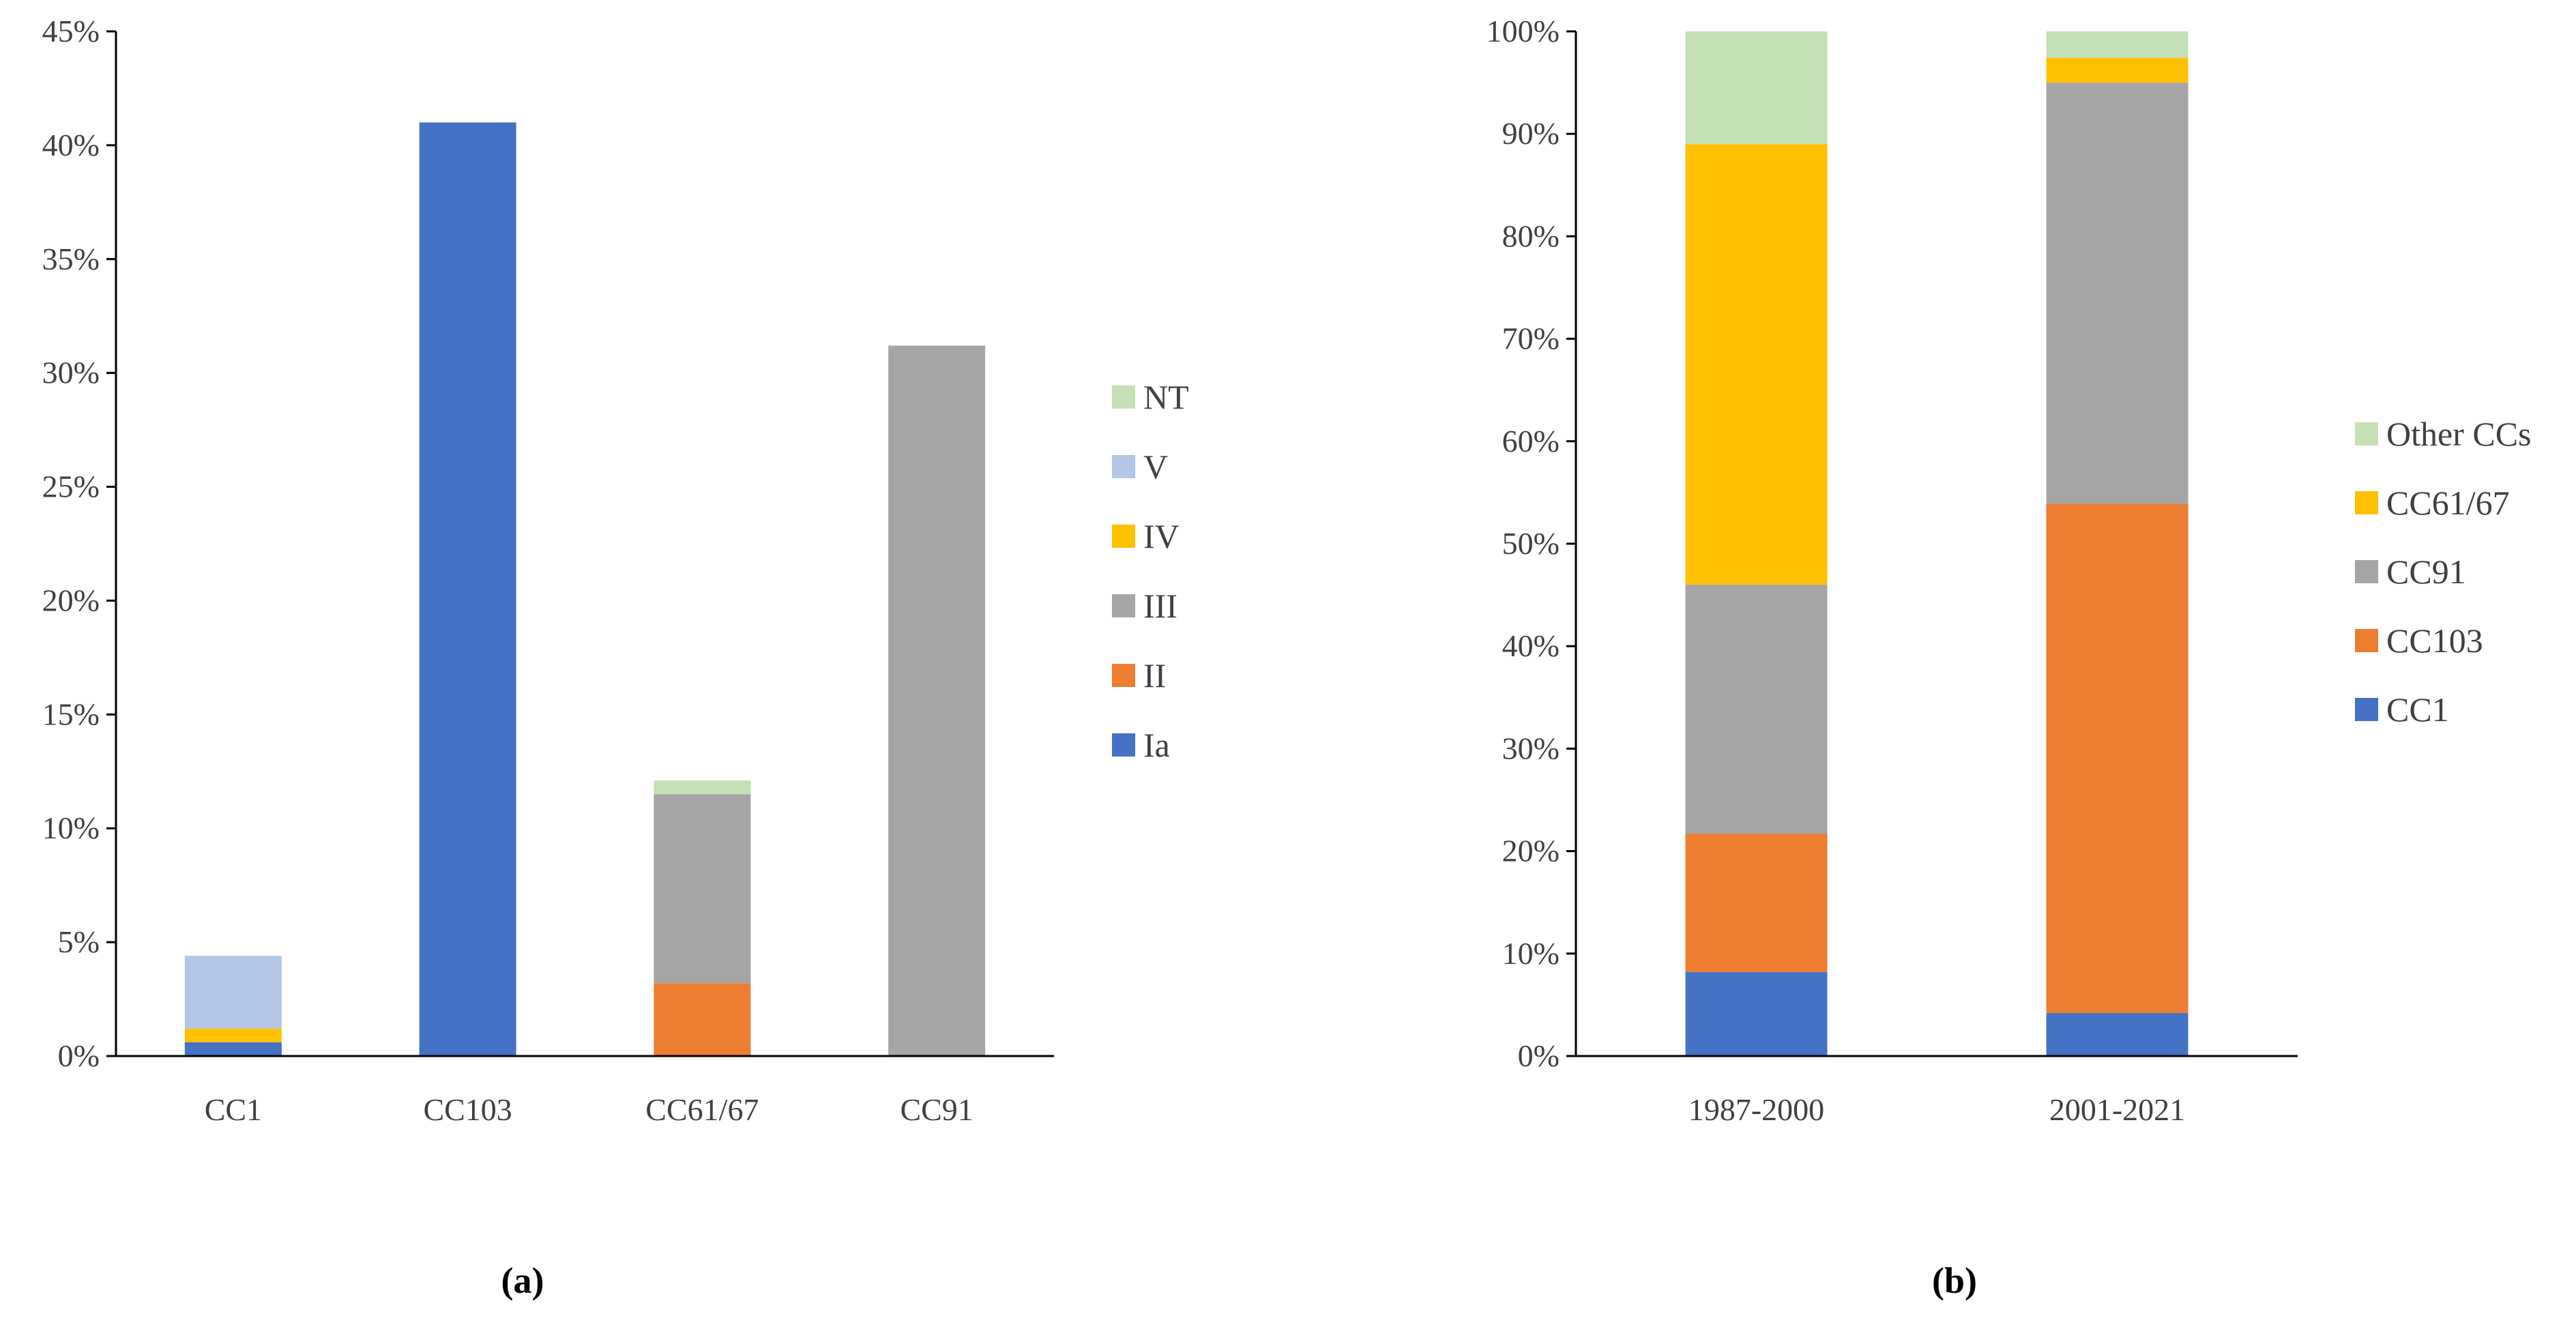 Image resolution: width=2576 pixels, height=1318 pixels. What do you see at coordinates (2117, 1109) in the screenshot?
I see `x-tick-label: 2001-2021` at bounding box center [2117, 1109].